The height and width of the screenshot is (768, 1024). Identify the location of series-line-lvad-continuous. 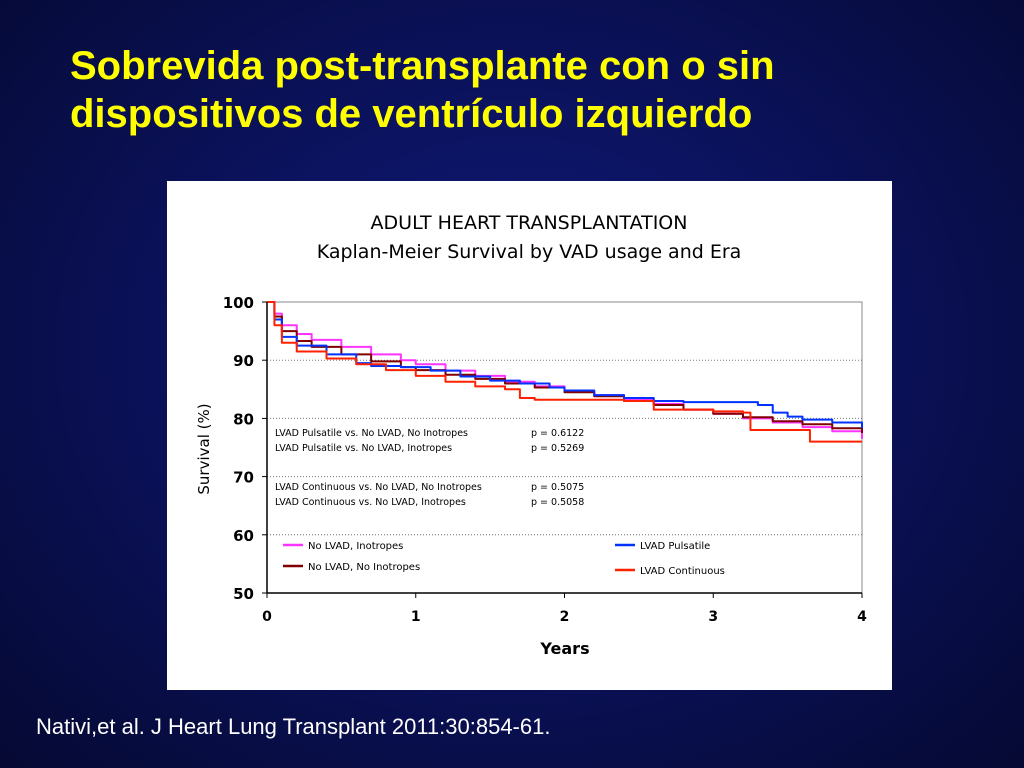
(564, 372).